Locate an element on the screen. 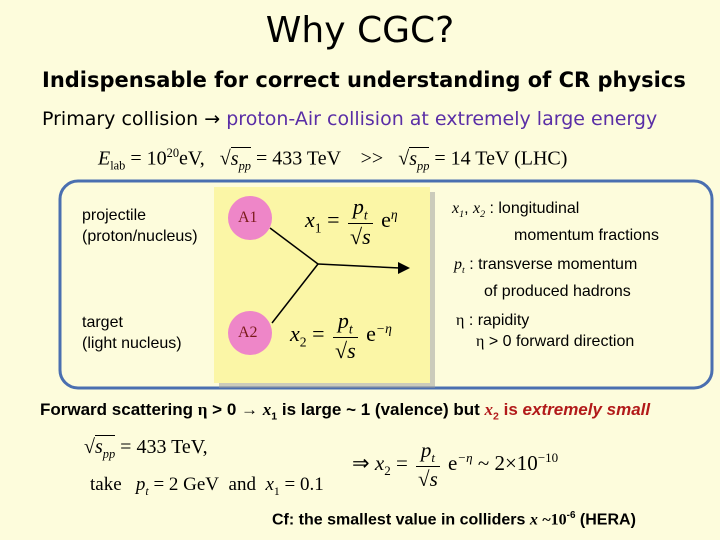  x2-equation: x2 = pt √s e−η is located at coordinates (341, 336).